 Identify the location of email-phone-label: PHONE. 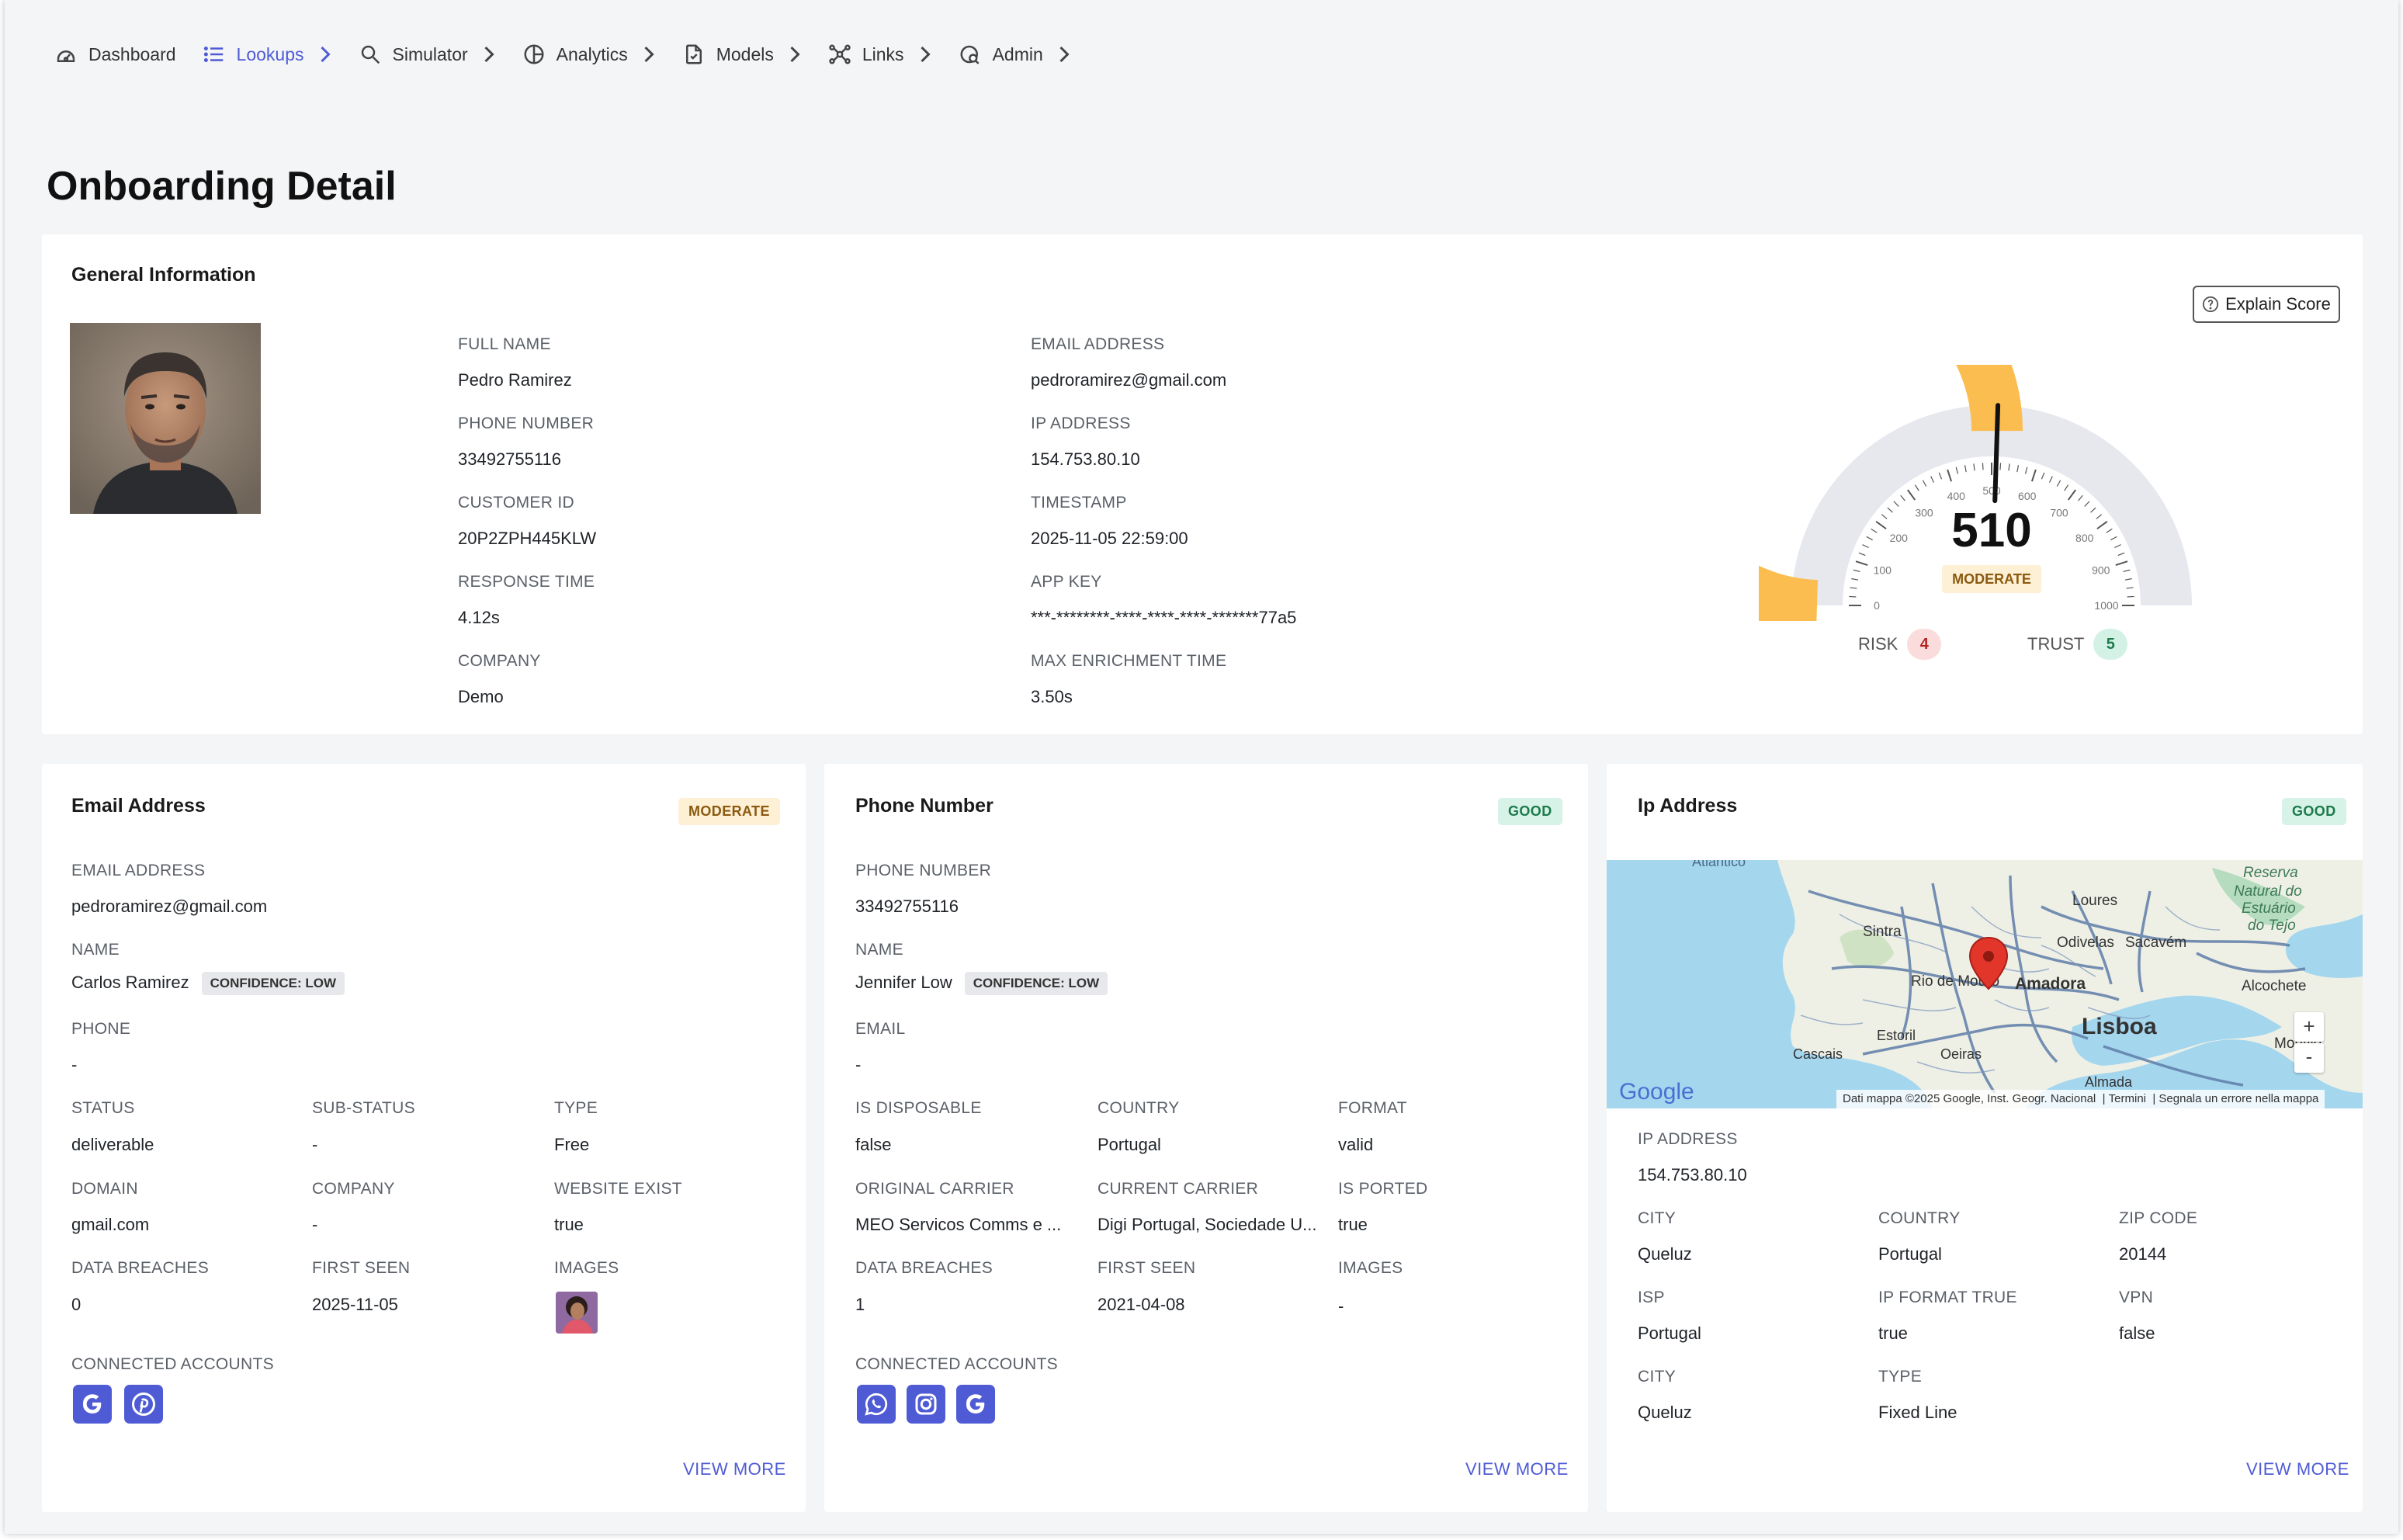
(101, 1029).